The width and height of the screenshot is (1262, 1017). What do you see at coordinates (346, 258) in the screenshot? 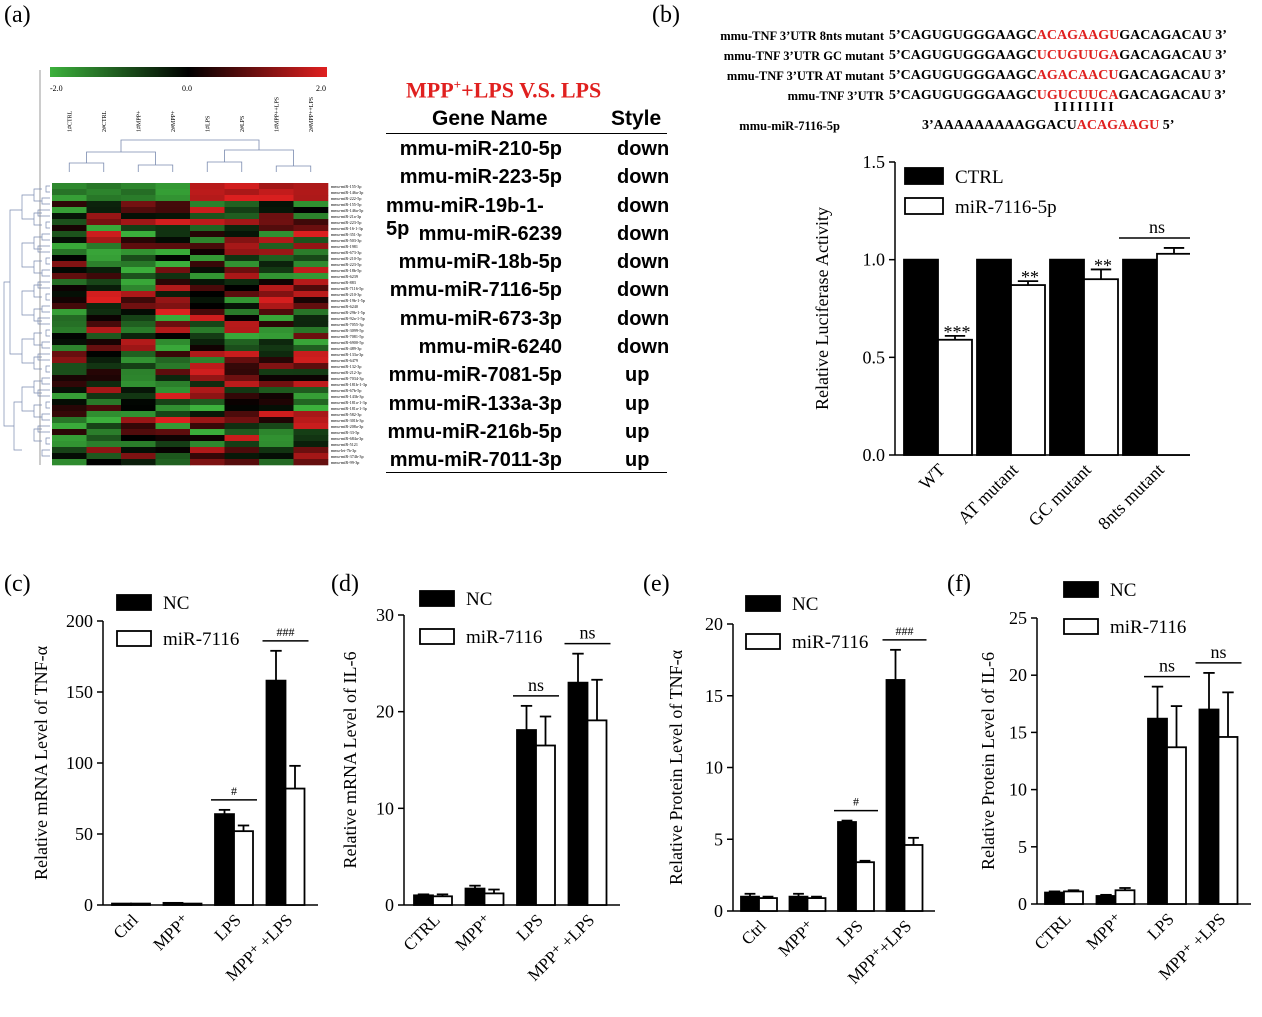
I see `heatmap-row-label: mmu-miR-210-5p` at bounding box center [346, 258].